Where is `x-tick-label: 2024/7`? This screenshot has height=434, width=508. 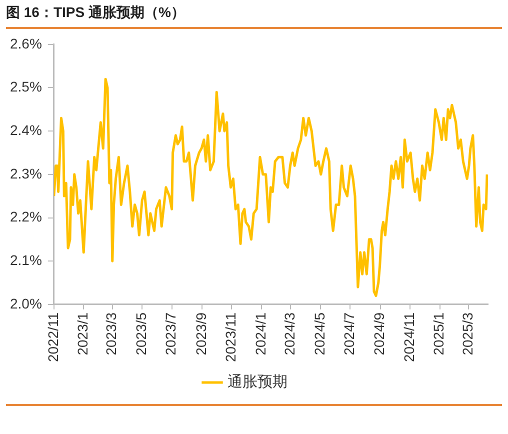
x-tick-label: 2024/7 is located at coordinates (348, 334).